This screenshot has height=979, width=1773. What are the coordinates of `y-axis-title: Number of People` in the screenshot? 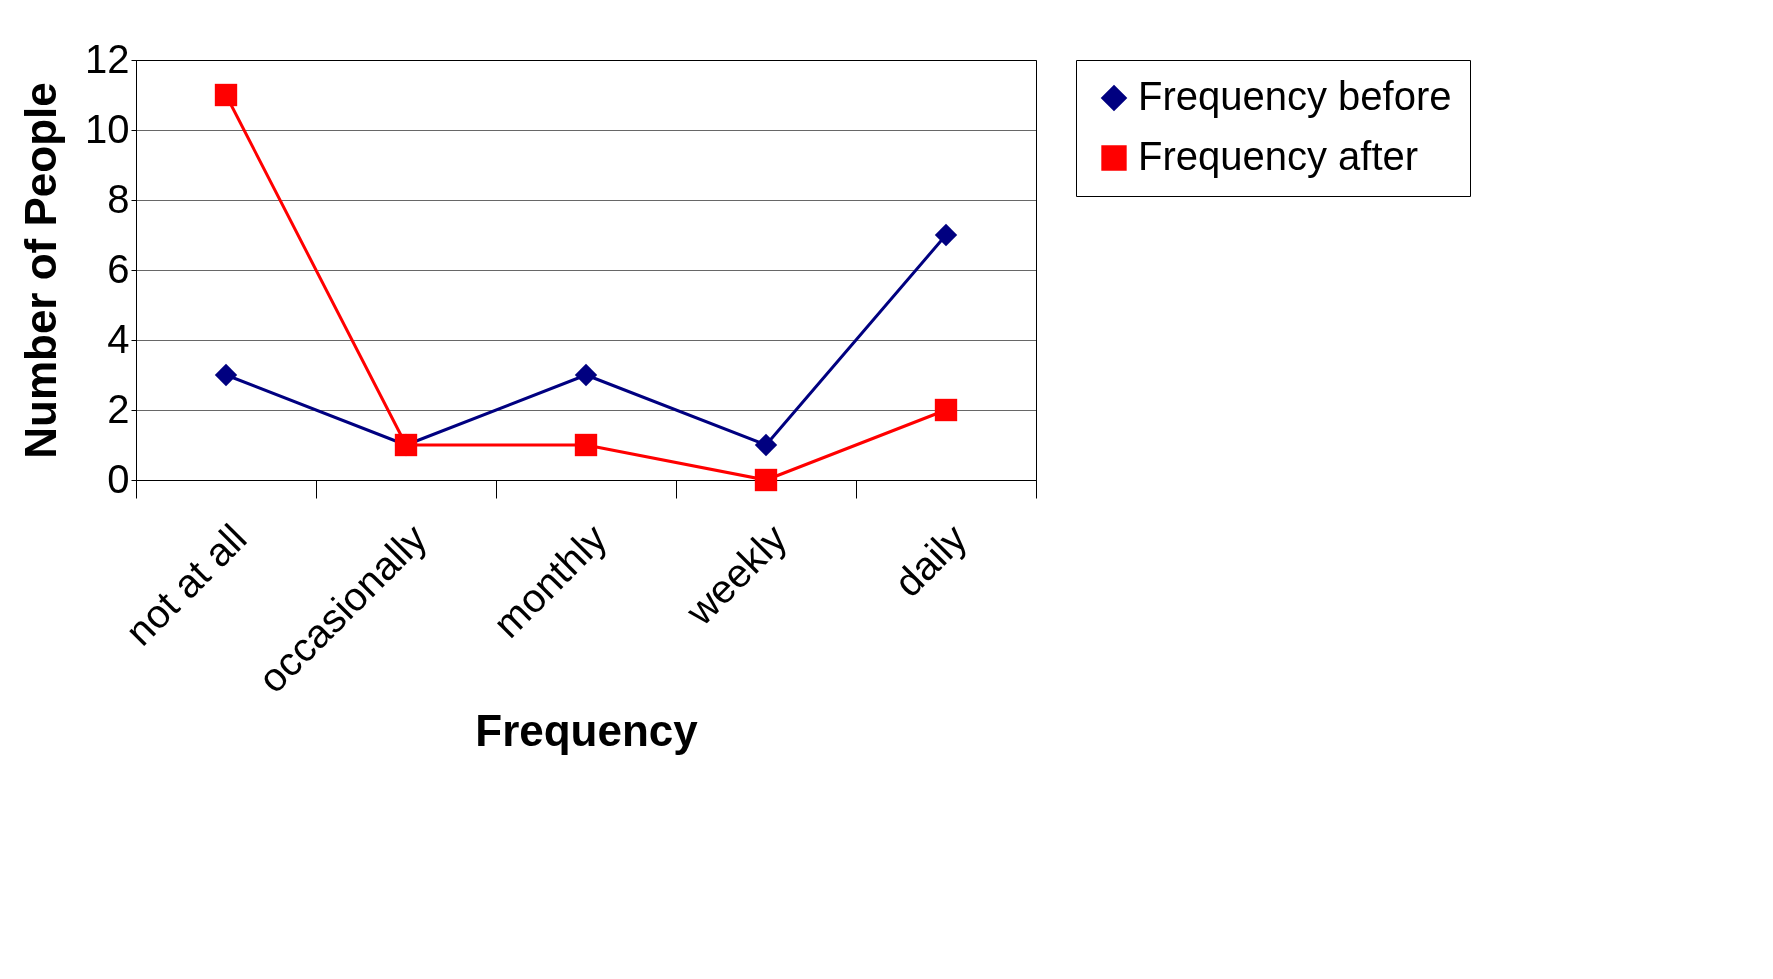 It's located at (41, 270).